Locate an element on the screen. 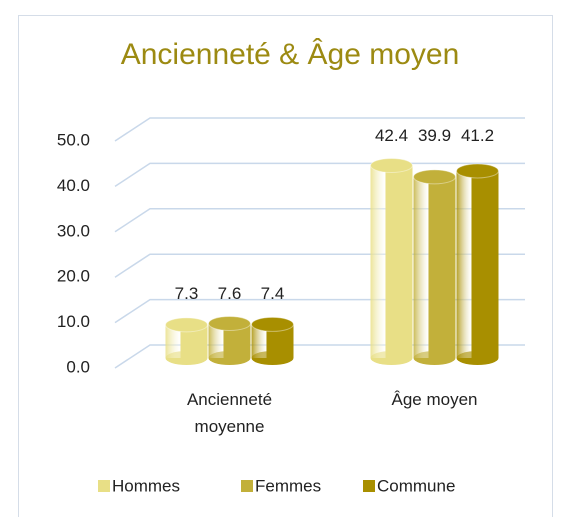  grid-line is located at coordinates (319, 129).